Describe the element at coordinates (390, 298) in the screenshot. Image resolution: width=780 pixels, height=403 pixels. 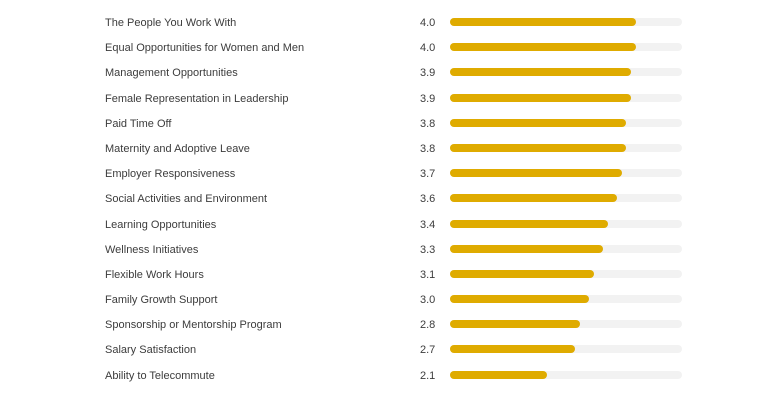
I see `chart-row: Family Growth Support 3.0` at that location.